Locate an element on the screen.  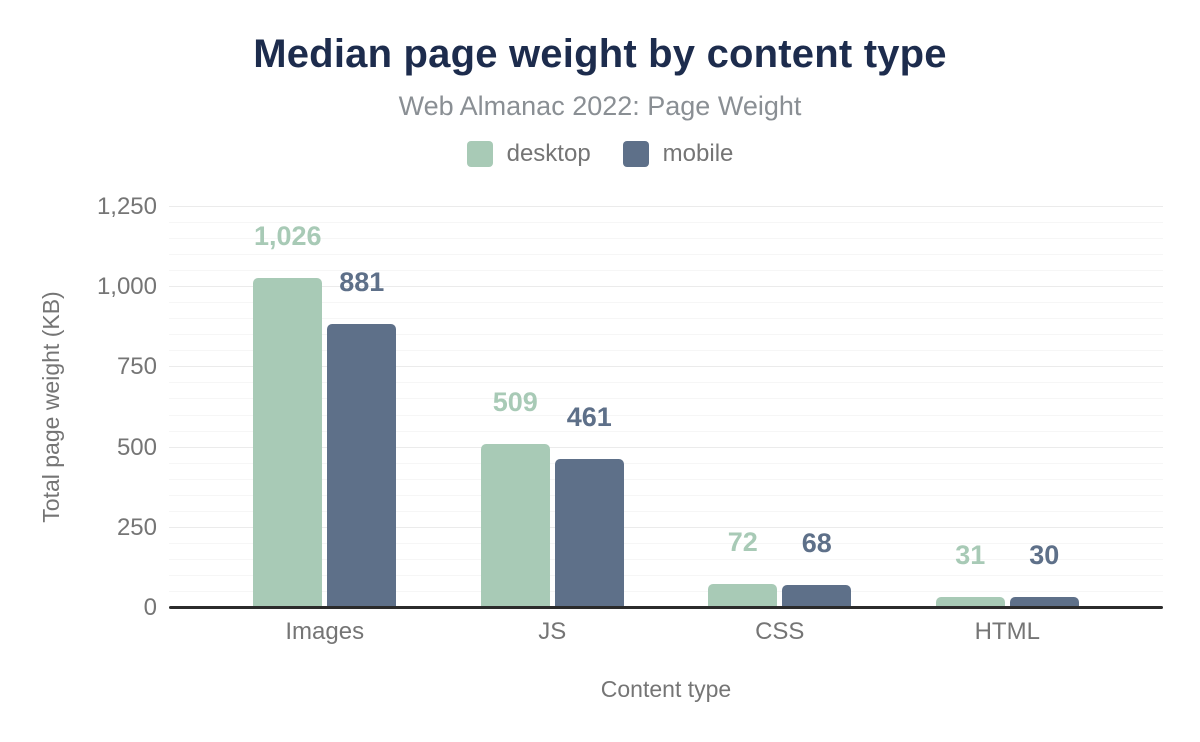
y-axis-tick-label: 1,000 is located at coordinates (126, 287).